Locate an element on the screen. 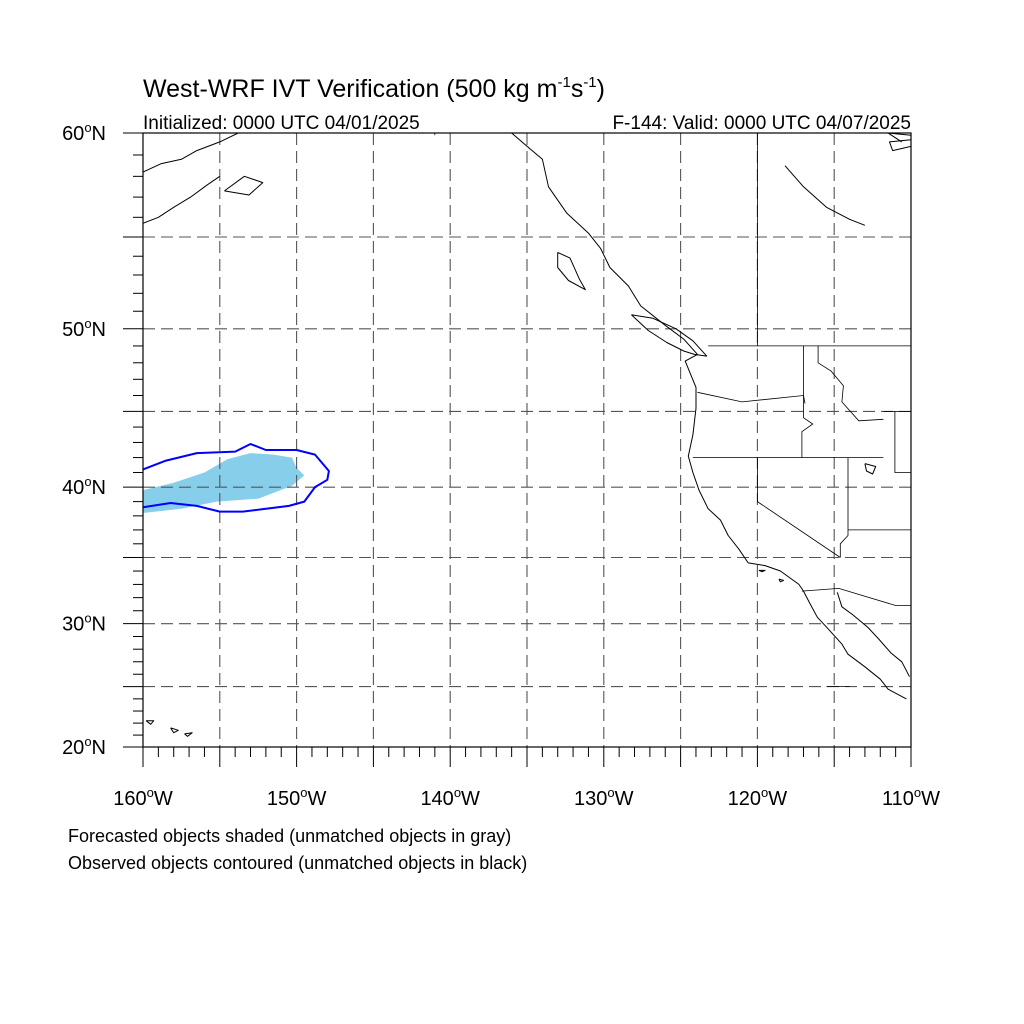 The height and width of the screenshot is (1024, 1024). lon-tick-value: 130 is located at coordinates (590, 799).